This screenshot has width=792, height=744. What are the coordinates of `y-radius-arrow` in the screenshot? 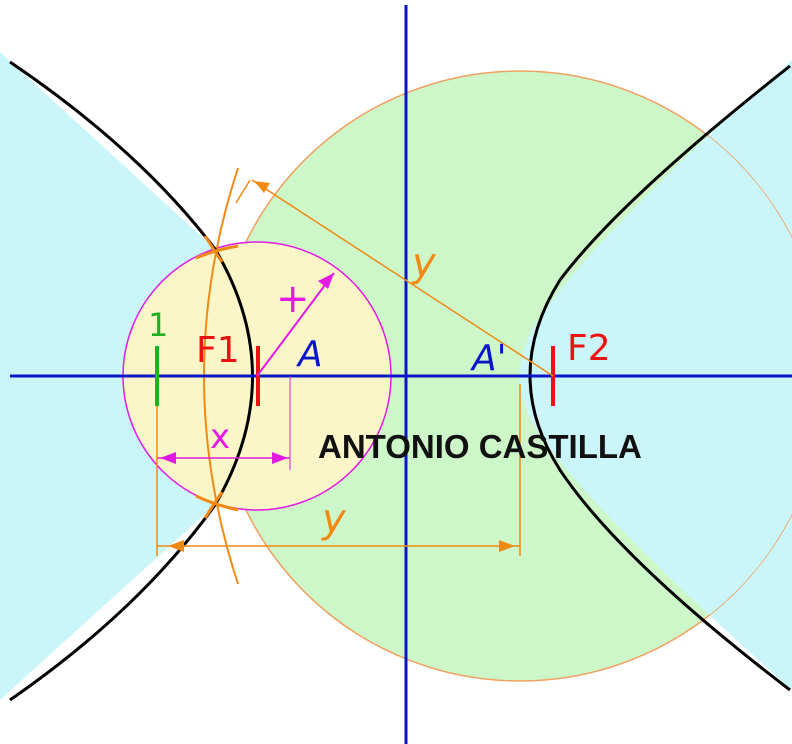 It's located at (262, 187).